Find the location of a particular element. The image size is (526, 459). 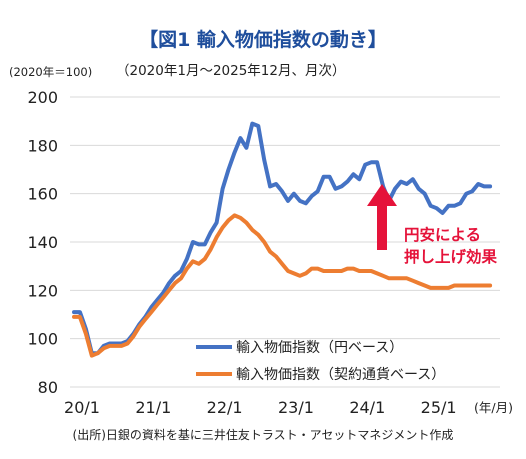

y-tick-label: 80 is located at coordinates (48, 387).